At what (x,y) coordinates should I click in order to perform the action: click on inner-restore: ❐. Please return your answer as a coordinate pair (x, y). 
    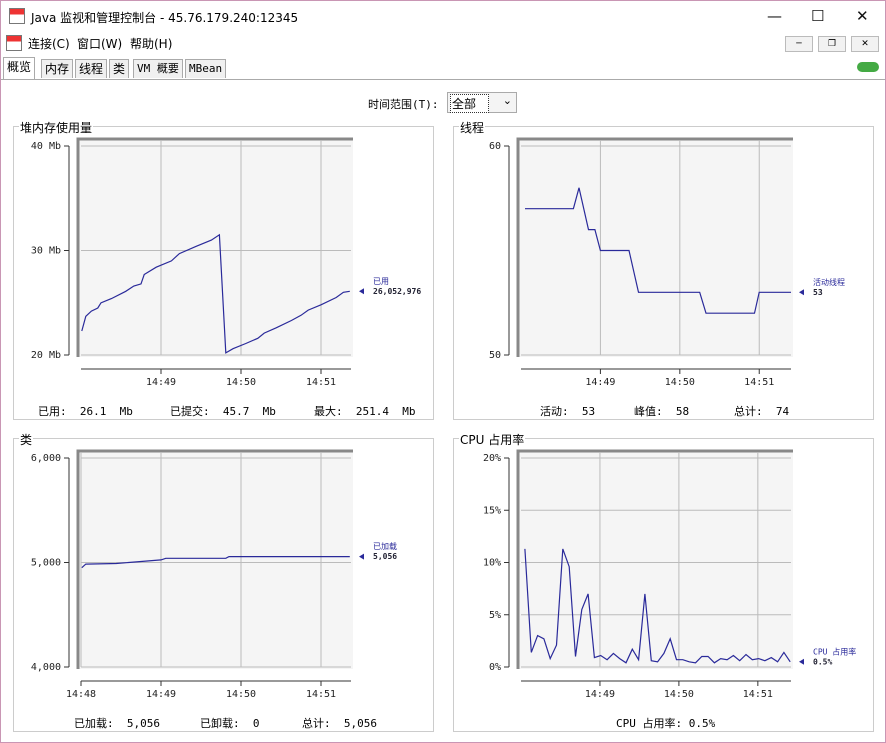
    Looking at the image, I should click on (832, 44).